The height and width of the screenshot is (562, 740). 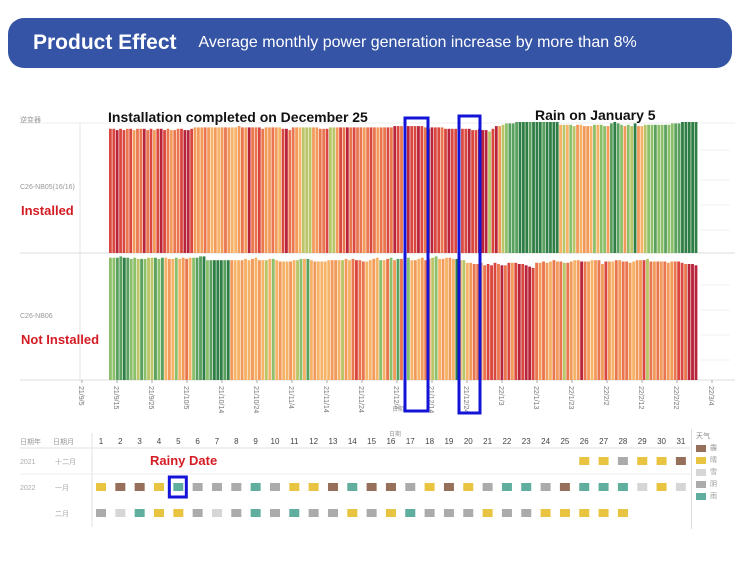 What do you see at coordinates (714, 448) in the screenshot?
I see `legend-item-haze: 霾` at bounding box center [714, 448].